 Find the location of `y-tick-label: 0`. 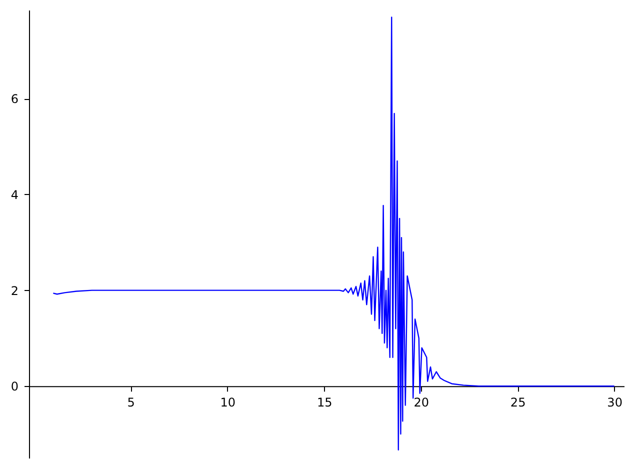

y-tick-label: 0 is located at coordinates (14, 387).